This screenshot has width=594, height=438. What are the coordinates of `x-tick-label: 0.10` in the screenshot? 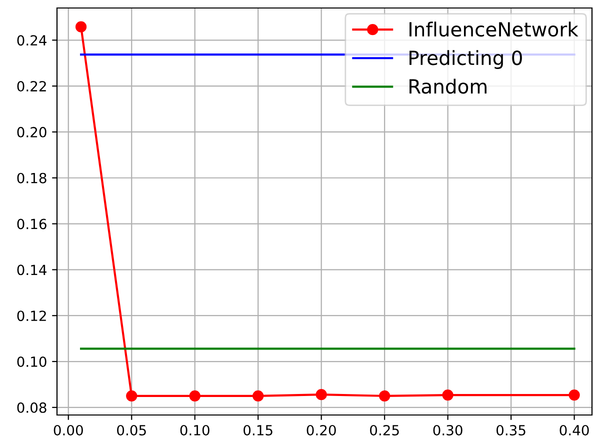 It's located at (195, 430).